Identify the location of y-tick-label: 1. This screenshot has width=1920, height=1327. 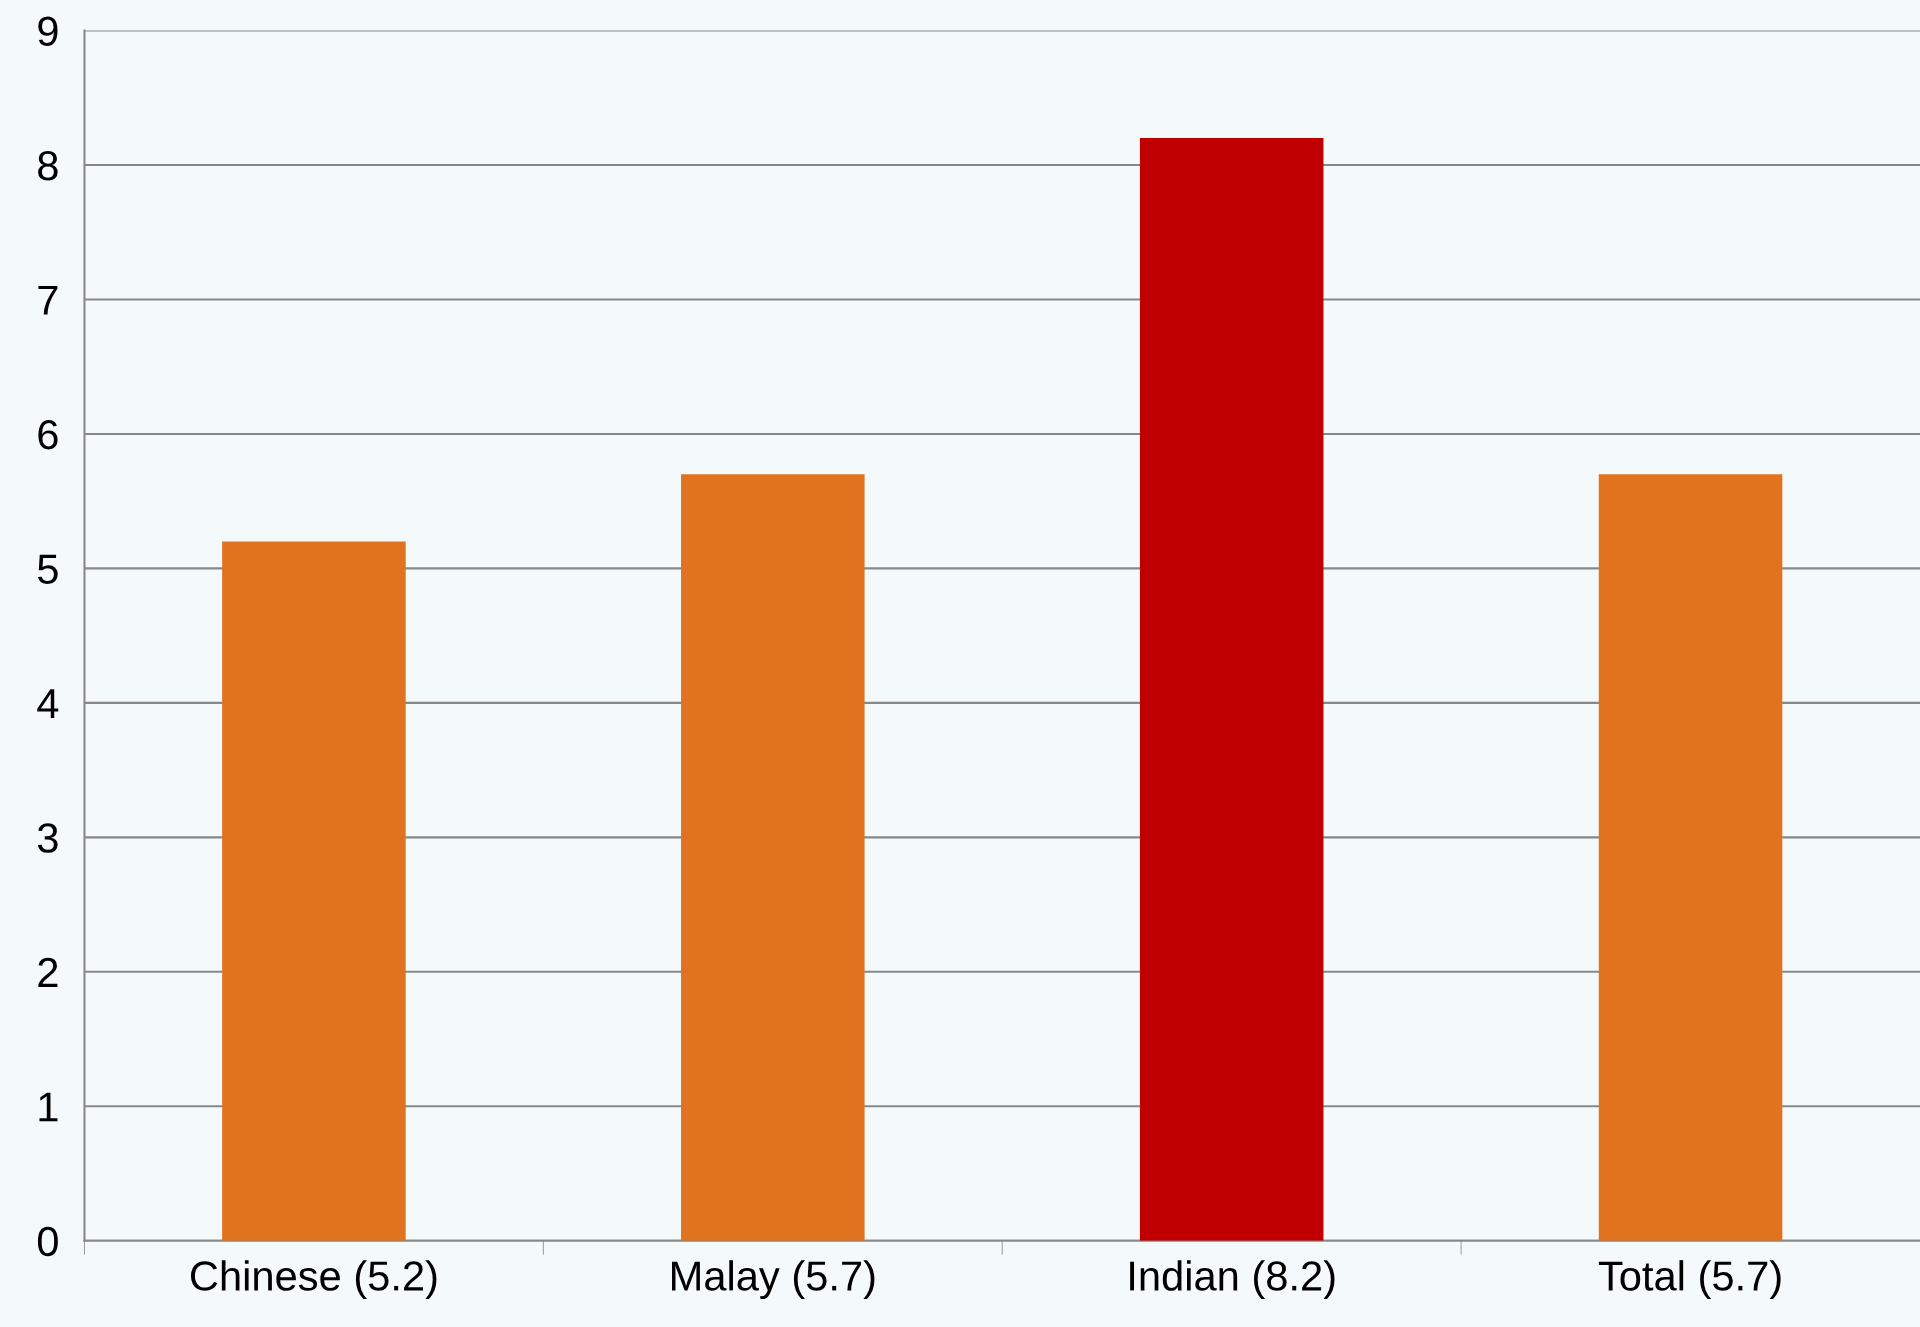
(48, 1107).